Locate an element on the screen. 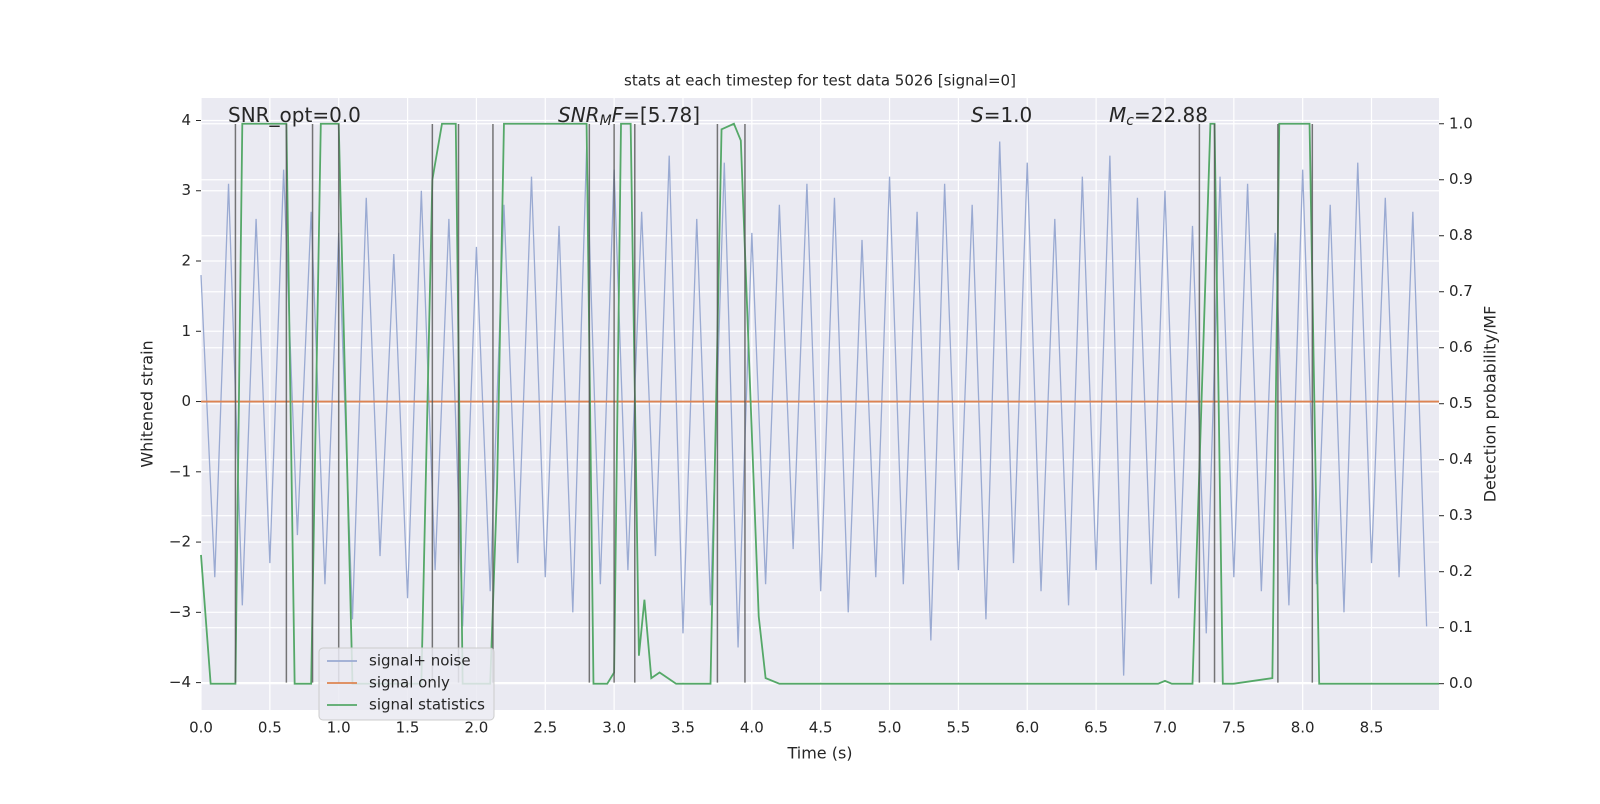 The width and height of the screenshot is (1600, 804). x-tick-label: 5.5 is located at coordinates (958, 728).